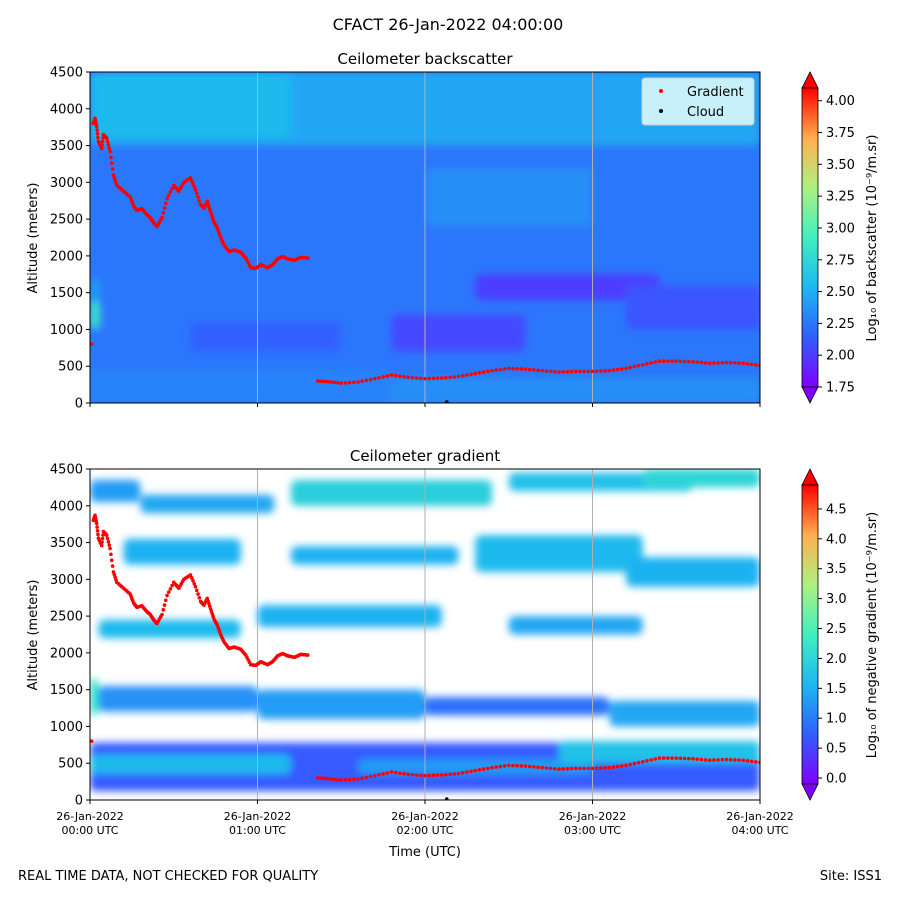 The height and width of the screenshot is (900, 900). Describe the element at coordinates (836, 659) in the screenshot. I see `colorbar-tick-label: 2.0` at that location.